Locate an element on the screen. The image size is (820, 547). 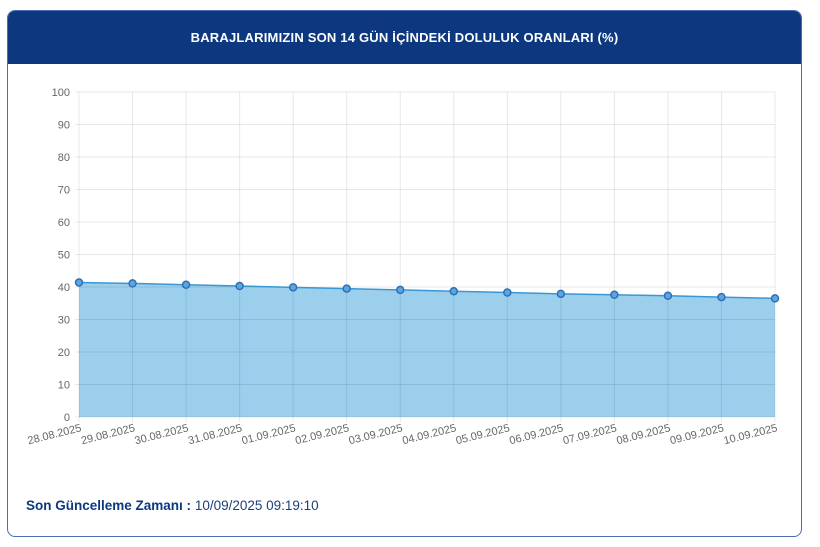
y-tick-label: 100 is located at coordinates (61, 93).